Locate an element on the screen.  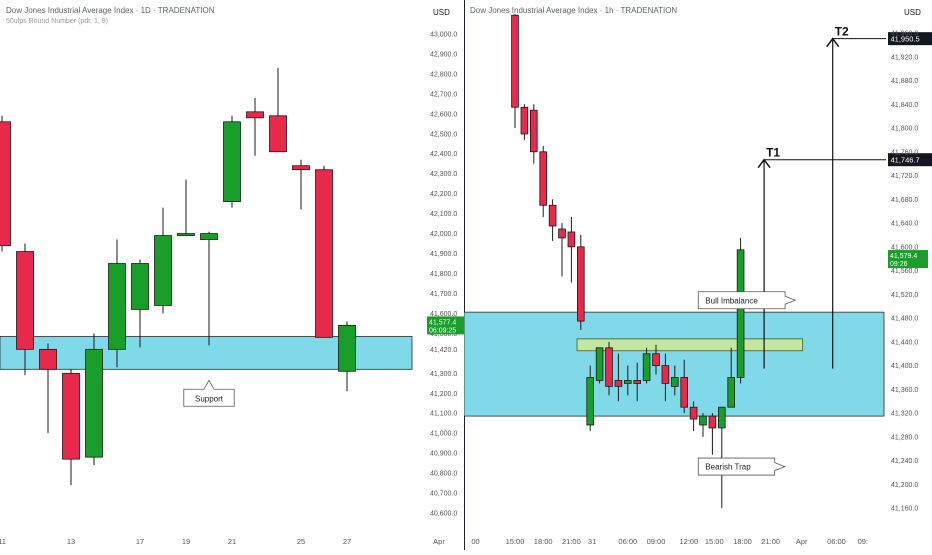
x-tick-label: 15:00 is located at coordinates (714, 541).